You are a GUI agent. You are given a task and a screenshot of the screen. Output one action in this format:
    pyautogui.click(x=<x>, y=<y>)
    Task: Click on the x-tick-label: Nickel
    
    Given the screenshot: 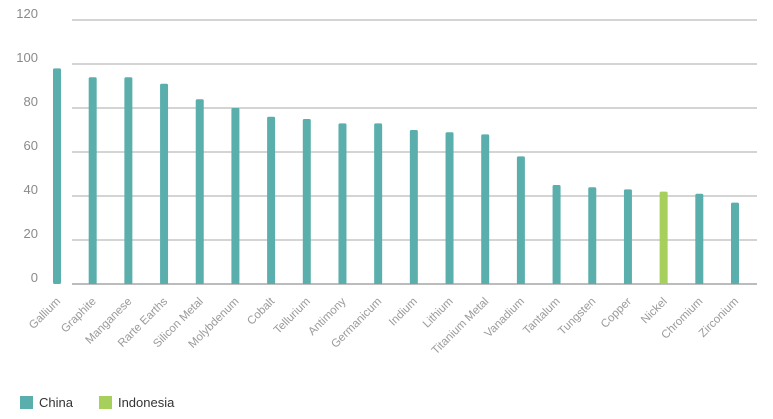 What is the action you would take?
    pyautogui.click(x=654, y=311)
    